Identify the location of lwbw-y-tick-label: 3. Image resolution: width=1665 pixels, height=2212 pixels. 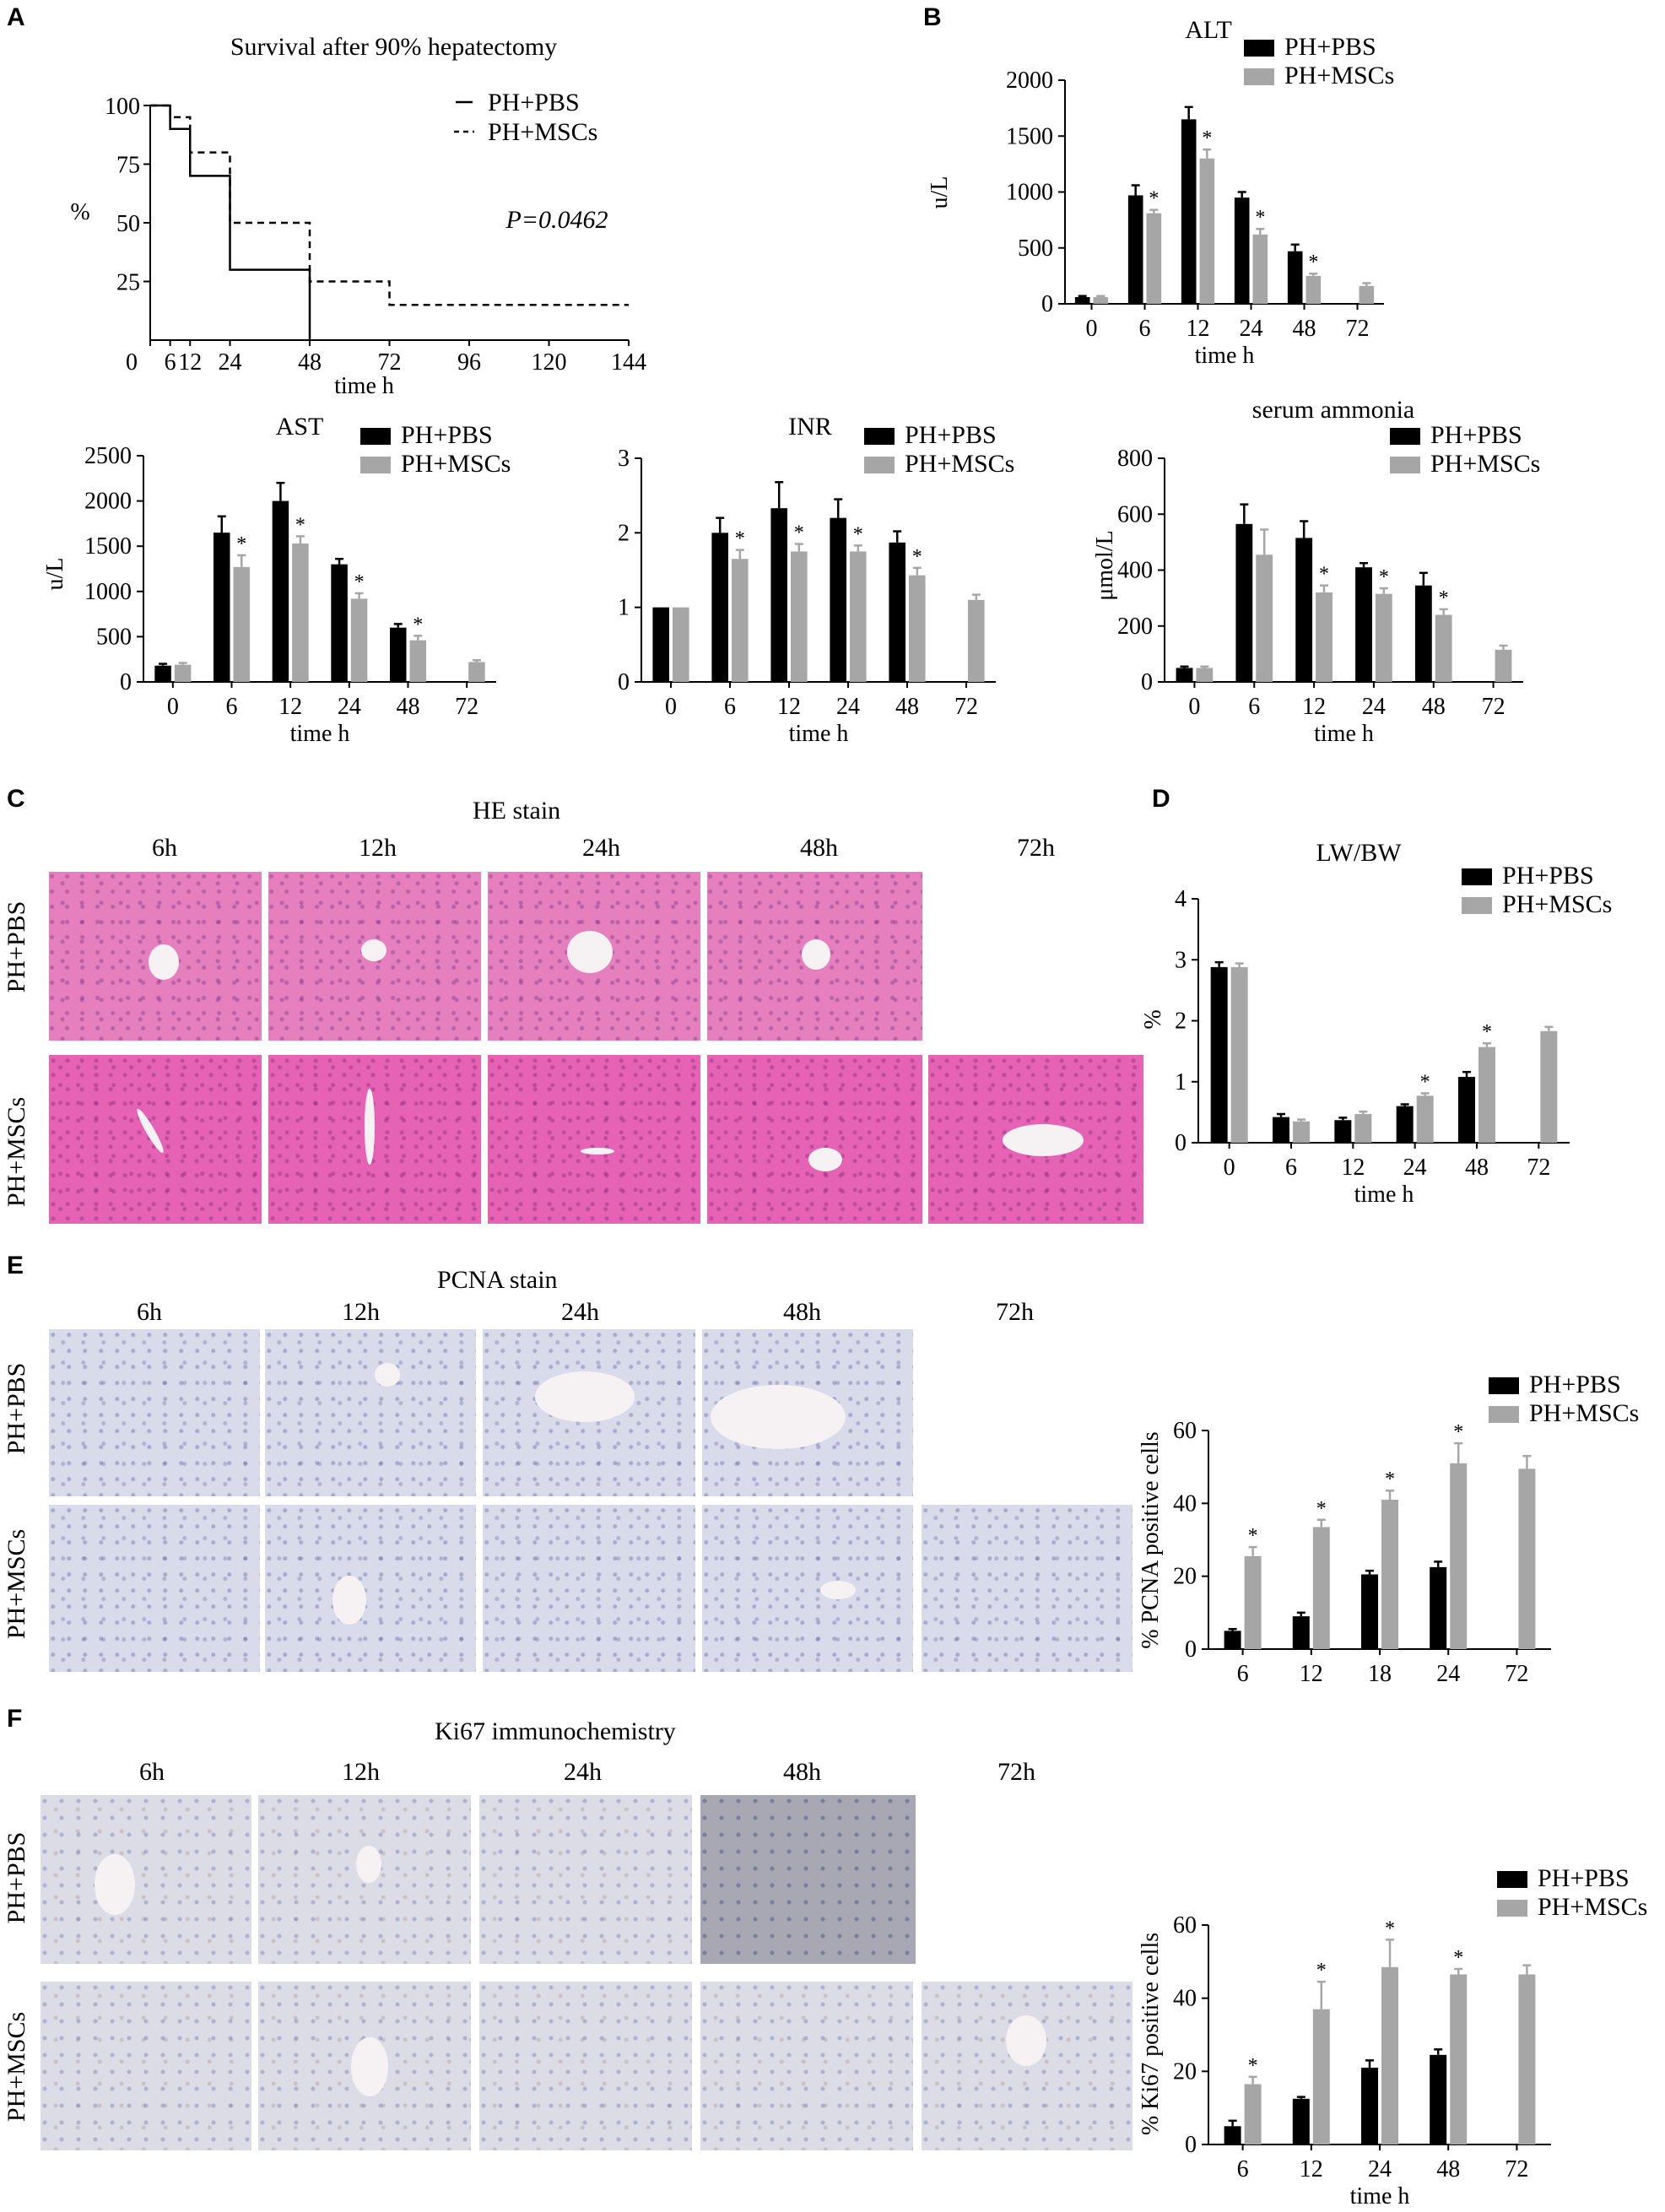
(1181, 960).